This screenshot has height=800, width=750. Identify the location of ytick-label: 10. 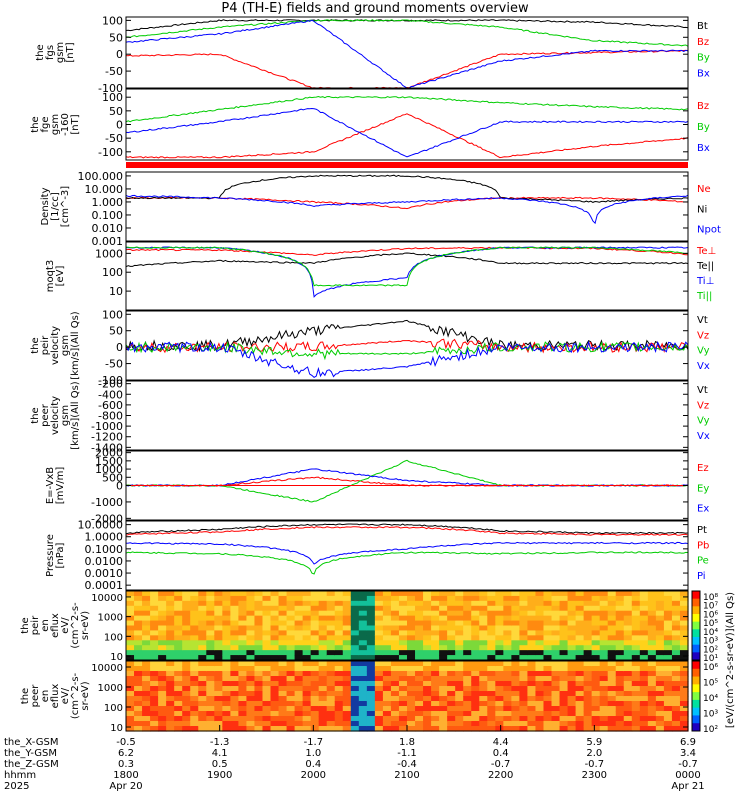
(116, 291).